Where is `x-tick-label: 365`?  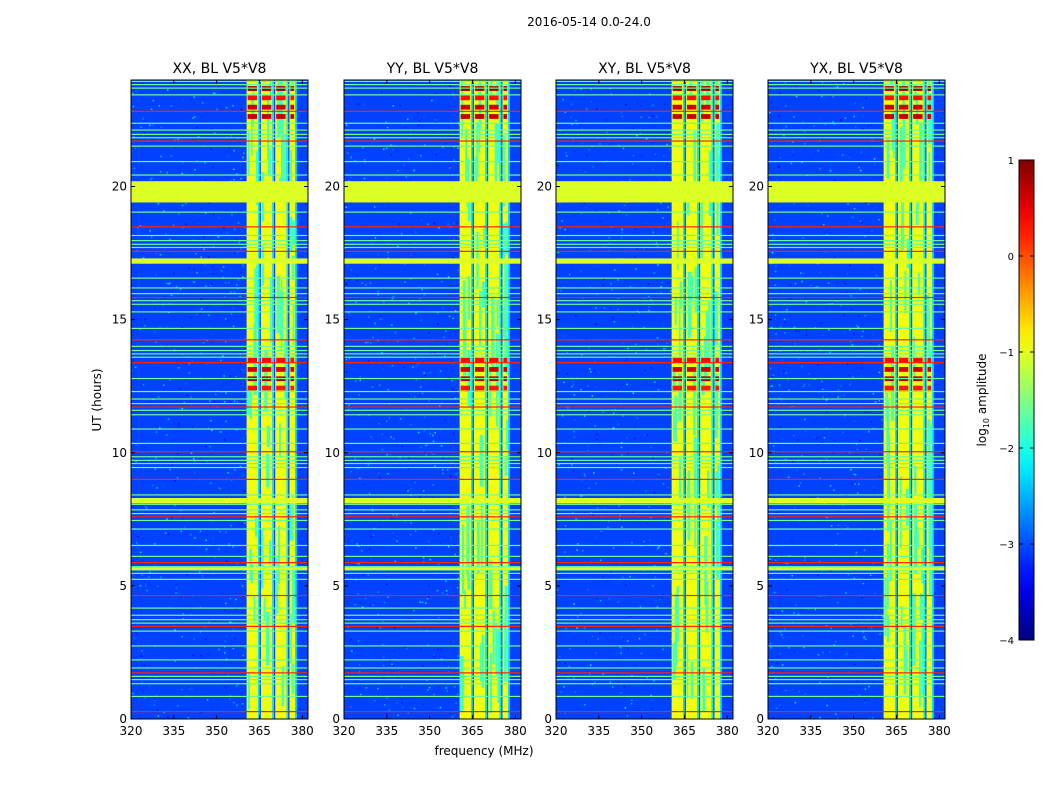 x-tick-label: 365 is located at coordinates (684, 731).